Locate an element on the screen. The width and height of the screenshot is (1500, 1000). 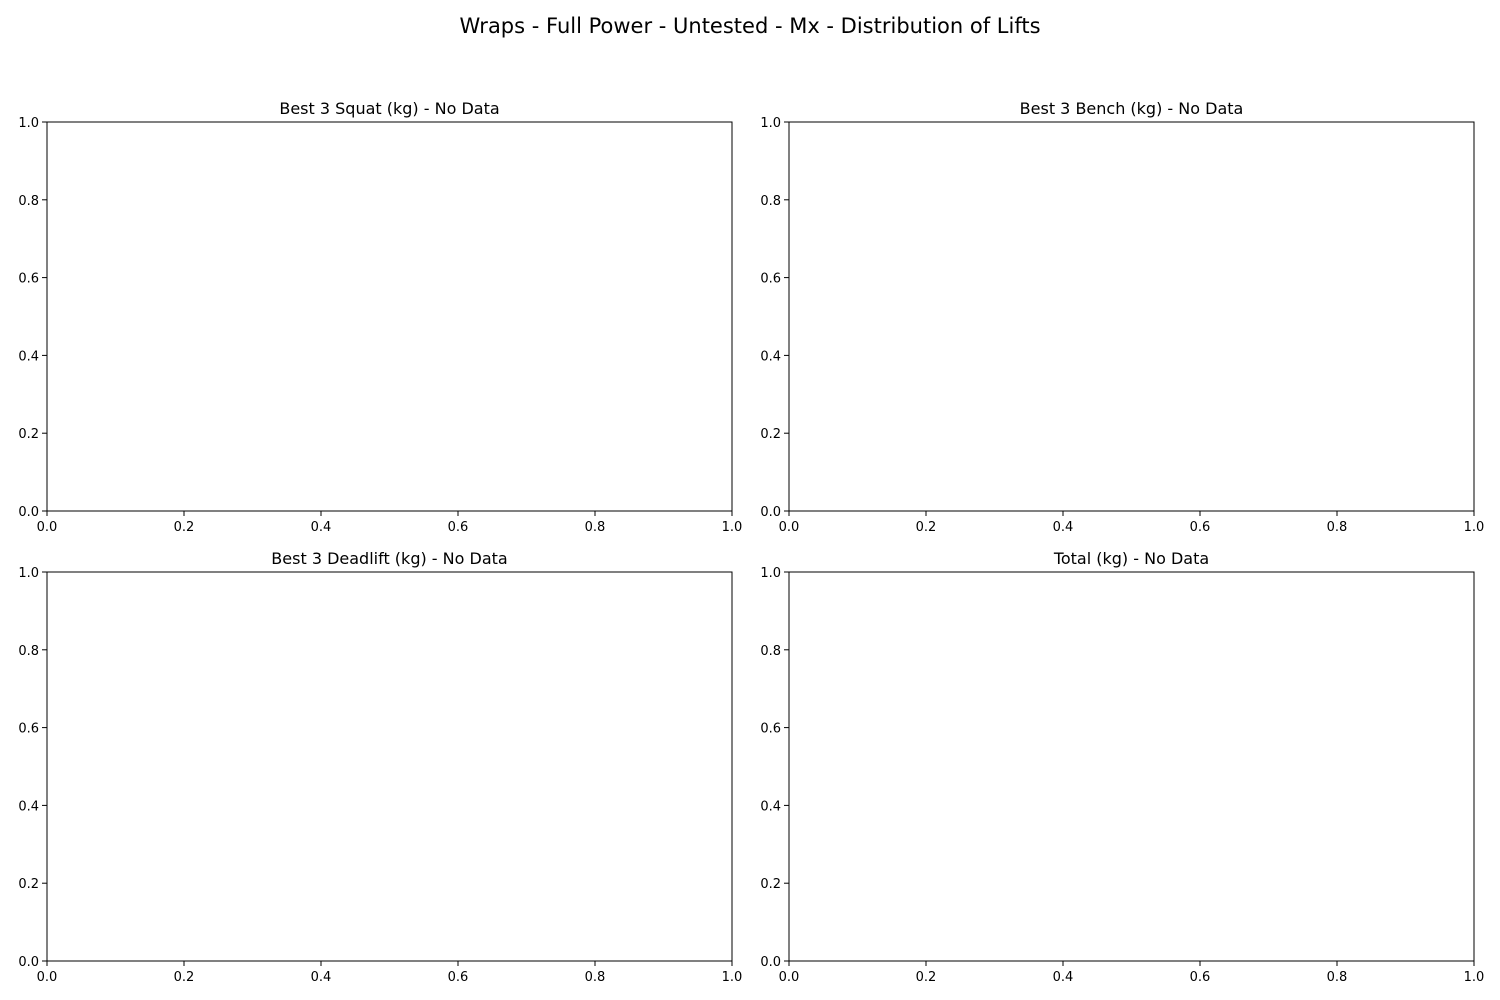
x-tick-label-squat-4: 0.8 is located at coordinates (595, 527).